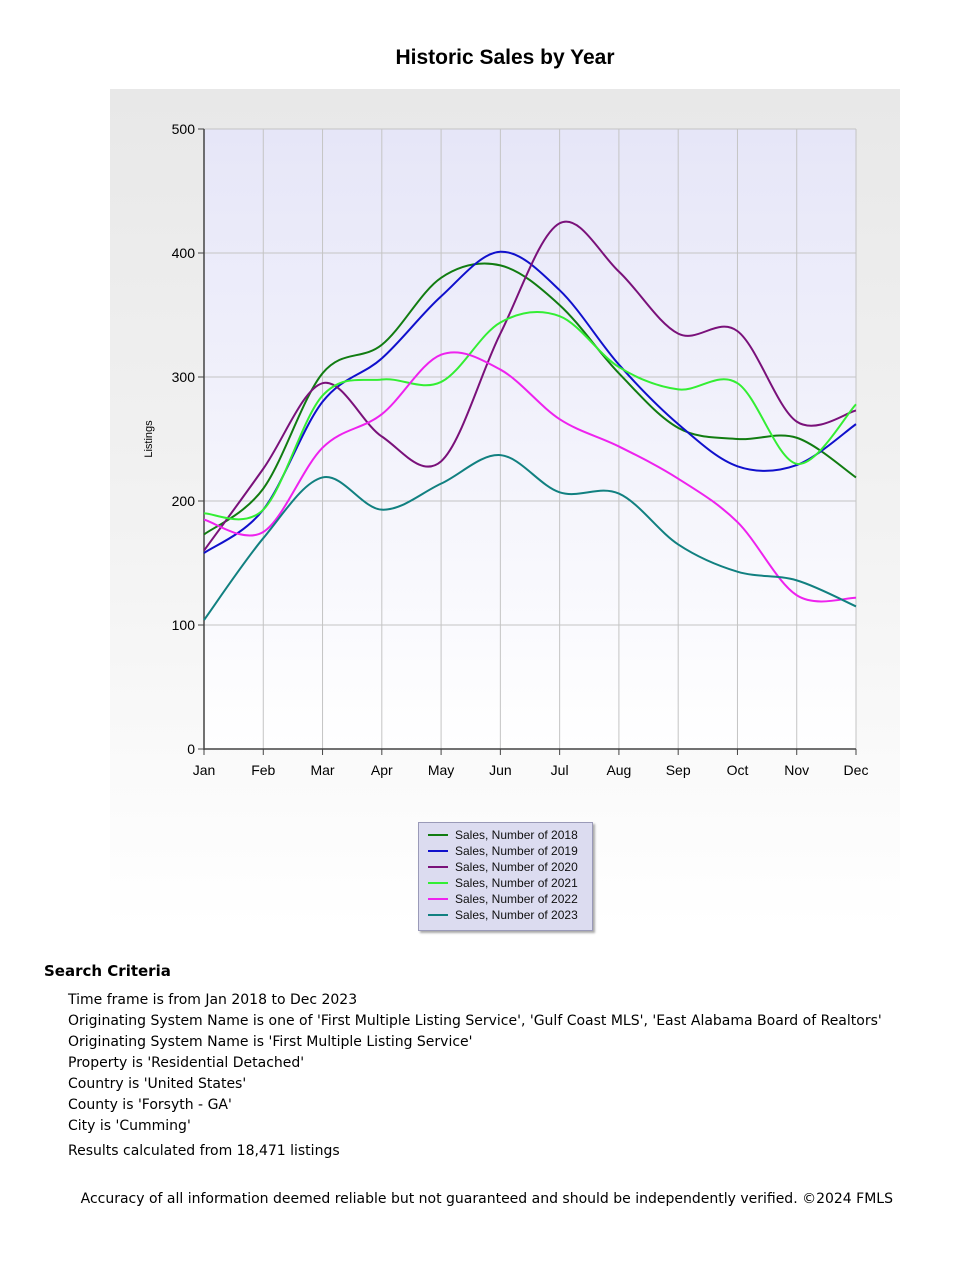 The height and width of the screenshot is (1268, 969). I want to click on x-tick-label: Jun, so click(500, 770).